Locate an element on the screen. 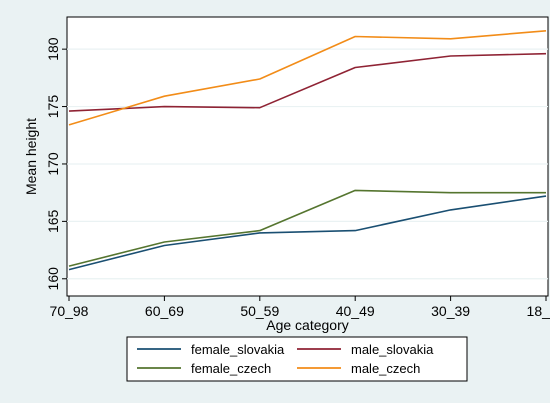 The image size is (550, 403). legend-label: female_slovakia is located at coordinates (238, 349).